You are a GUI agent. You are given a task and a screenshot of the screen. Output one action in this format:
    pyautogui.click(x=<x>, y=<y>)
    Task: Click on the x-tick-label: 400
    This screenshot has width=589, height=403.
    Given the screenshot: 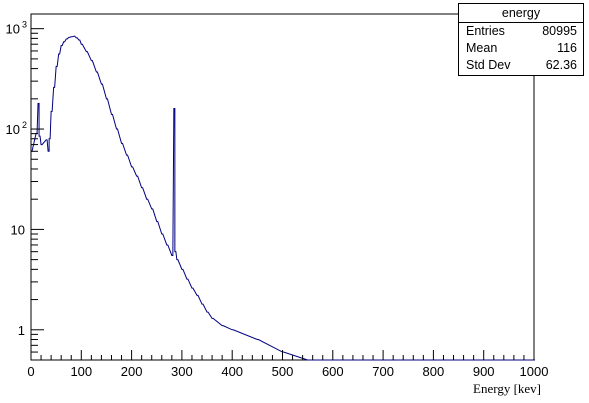 What is the action you would take?
    pyautogui.click(x=232, y=371)
    